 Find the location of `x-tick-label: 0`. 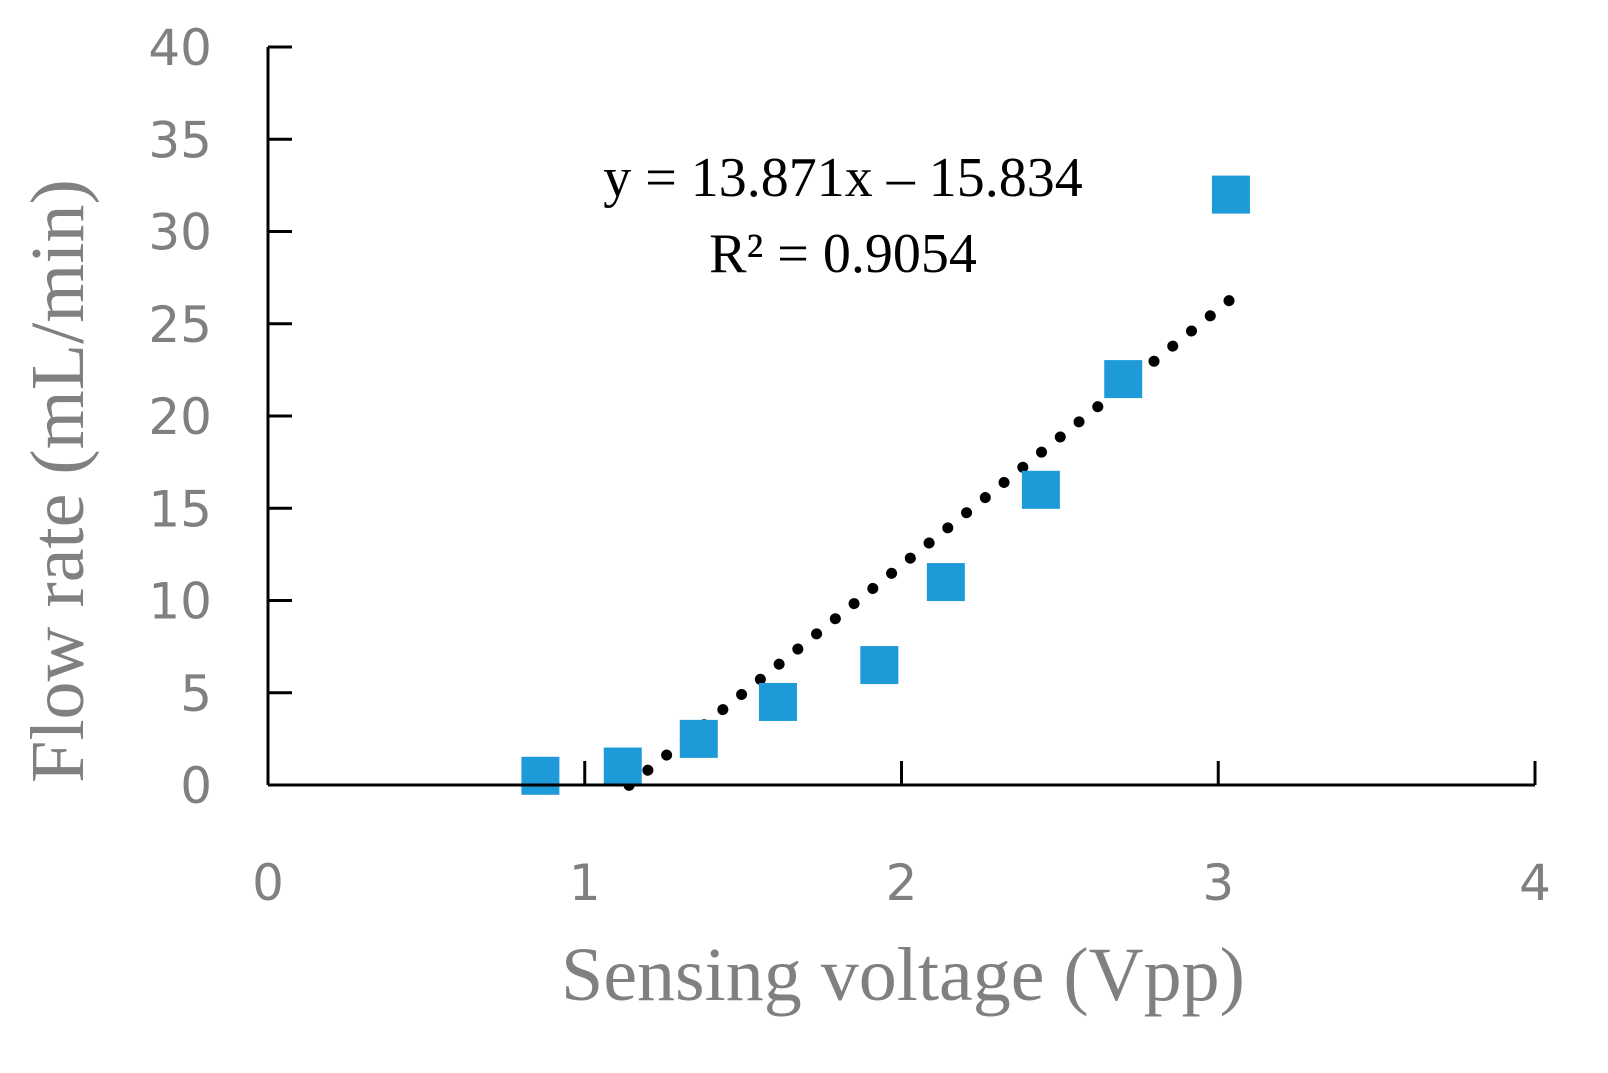

x-tick-label: 0 is located at coordinates (268, 883).